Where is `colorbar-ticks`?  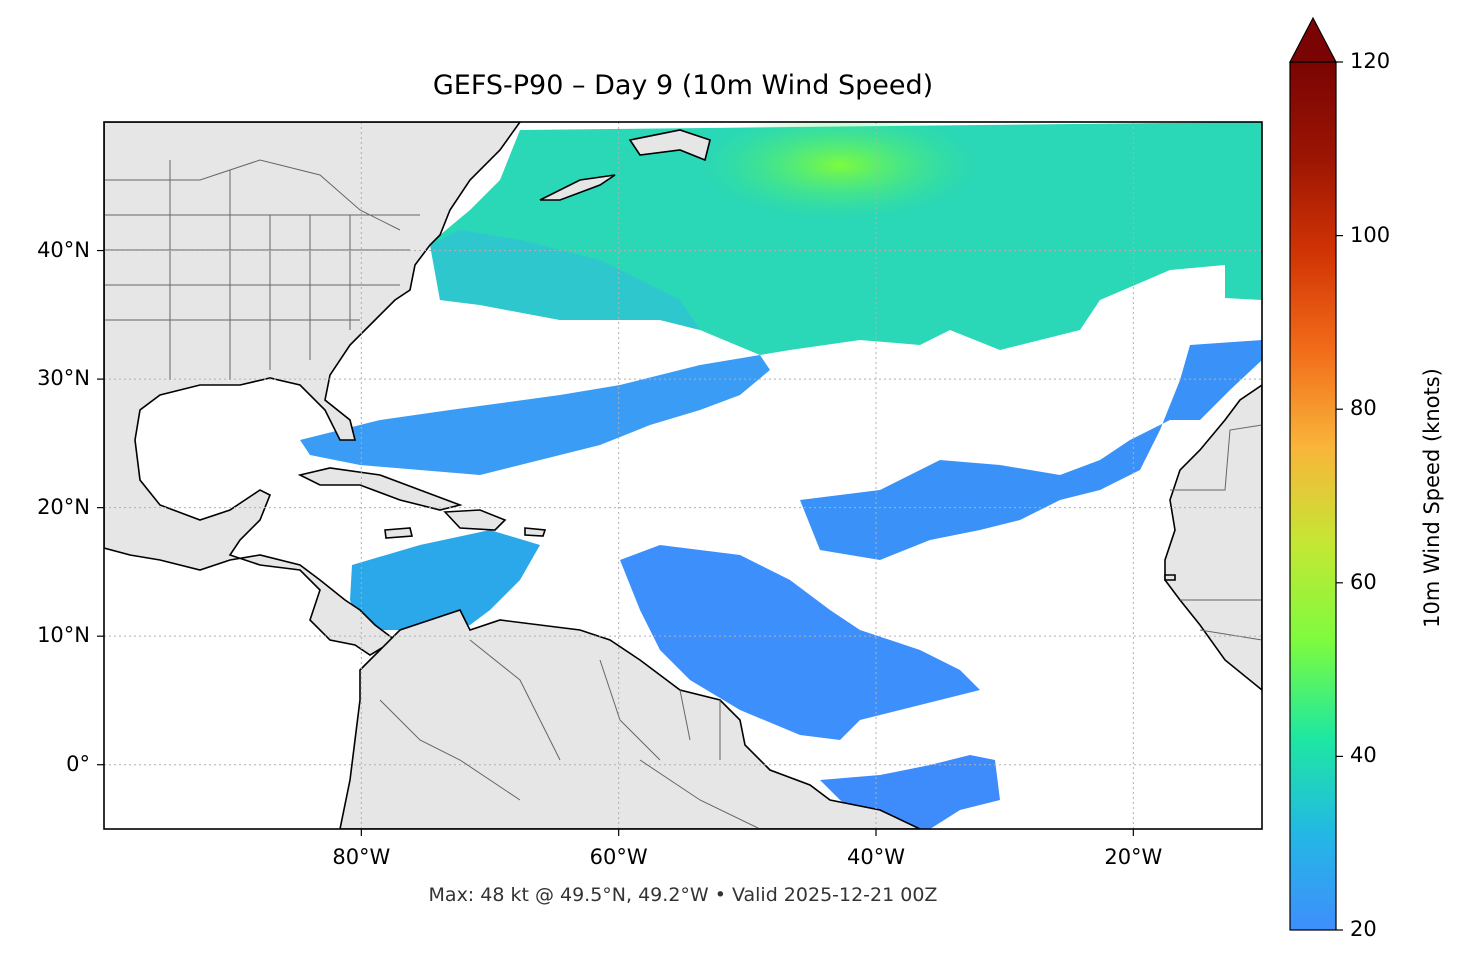 colorbar-ticks is located at coordinates (1339, 496).